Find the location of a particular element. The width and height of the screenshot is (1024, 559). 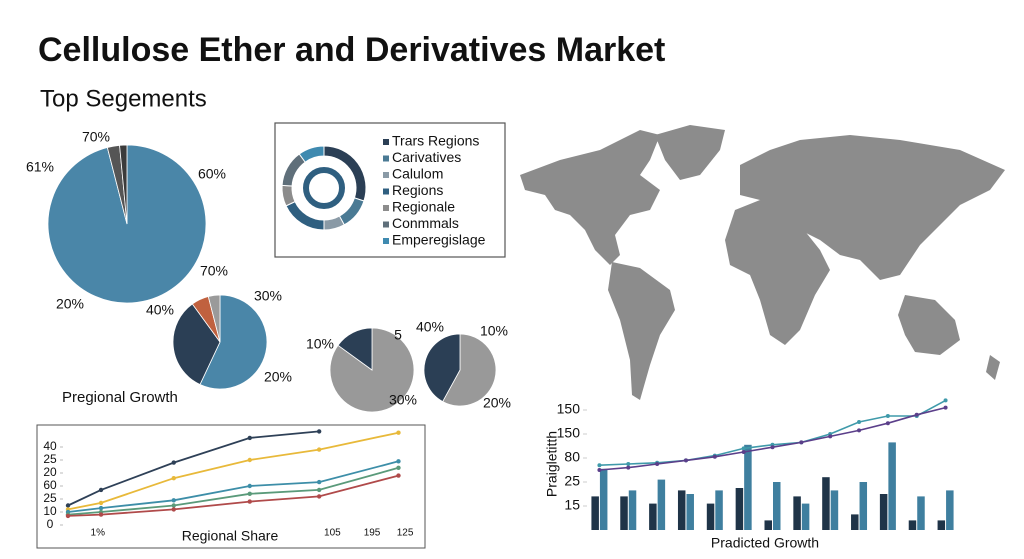

x-tick-label: 1% is located at coordinates (98, 533).